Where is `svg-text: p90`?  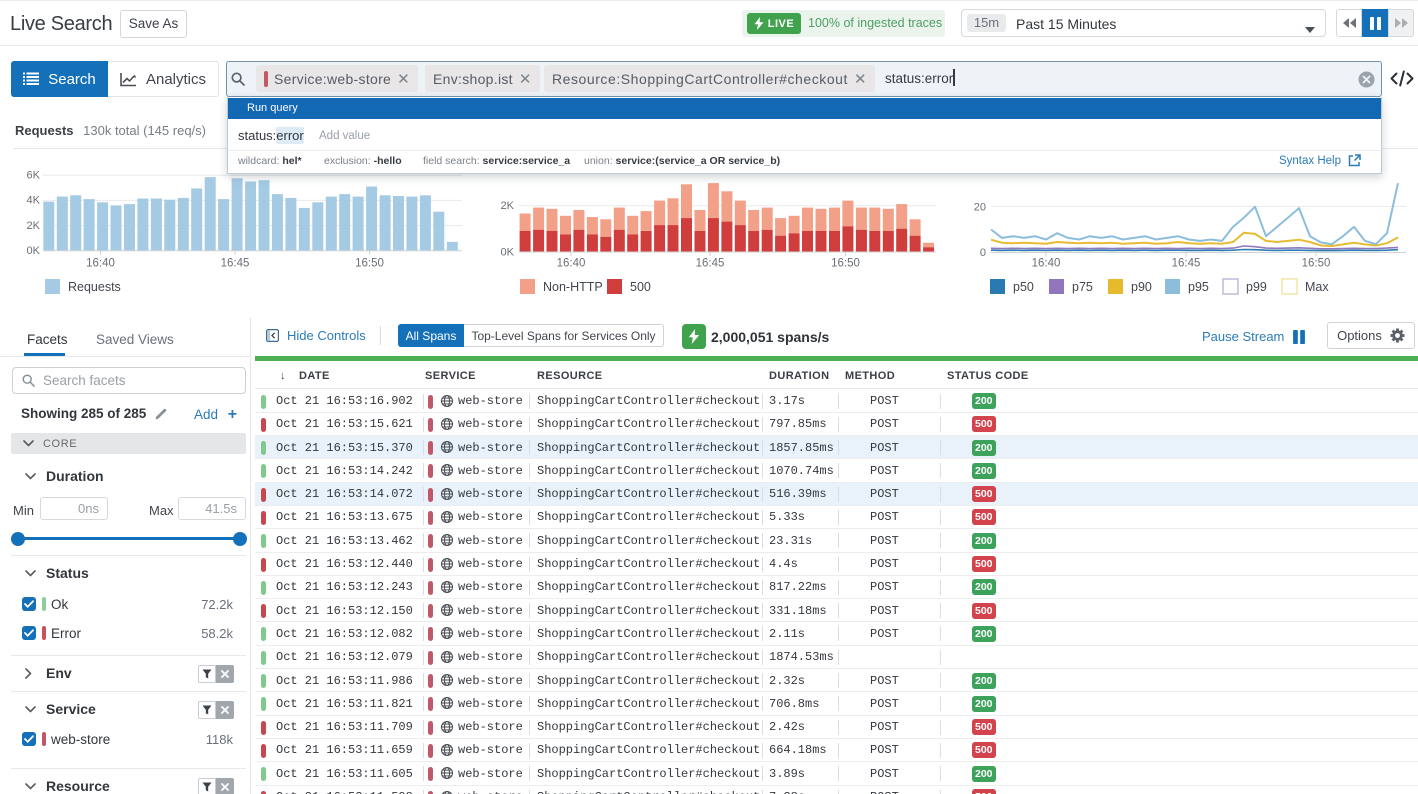 svg-text: p90 is located at coordinates (1141, 287).